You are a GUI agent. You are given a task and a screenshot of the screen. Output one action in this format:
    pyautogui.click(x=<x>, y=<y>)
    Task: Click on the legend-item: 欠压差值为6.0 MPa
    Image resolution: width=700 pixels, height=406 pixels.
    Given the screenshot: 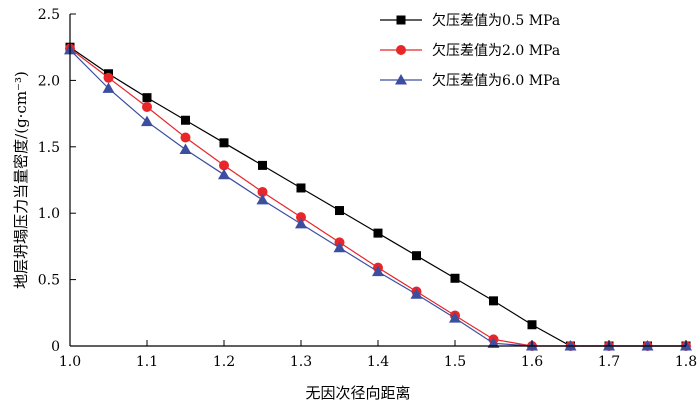 What is the action you would take?
    pyautogui.click(x=470, y=81)
    